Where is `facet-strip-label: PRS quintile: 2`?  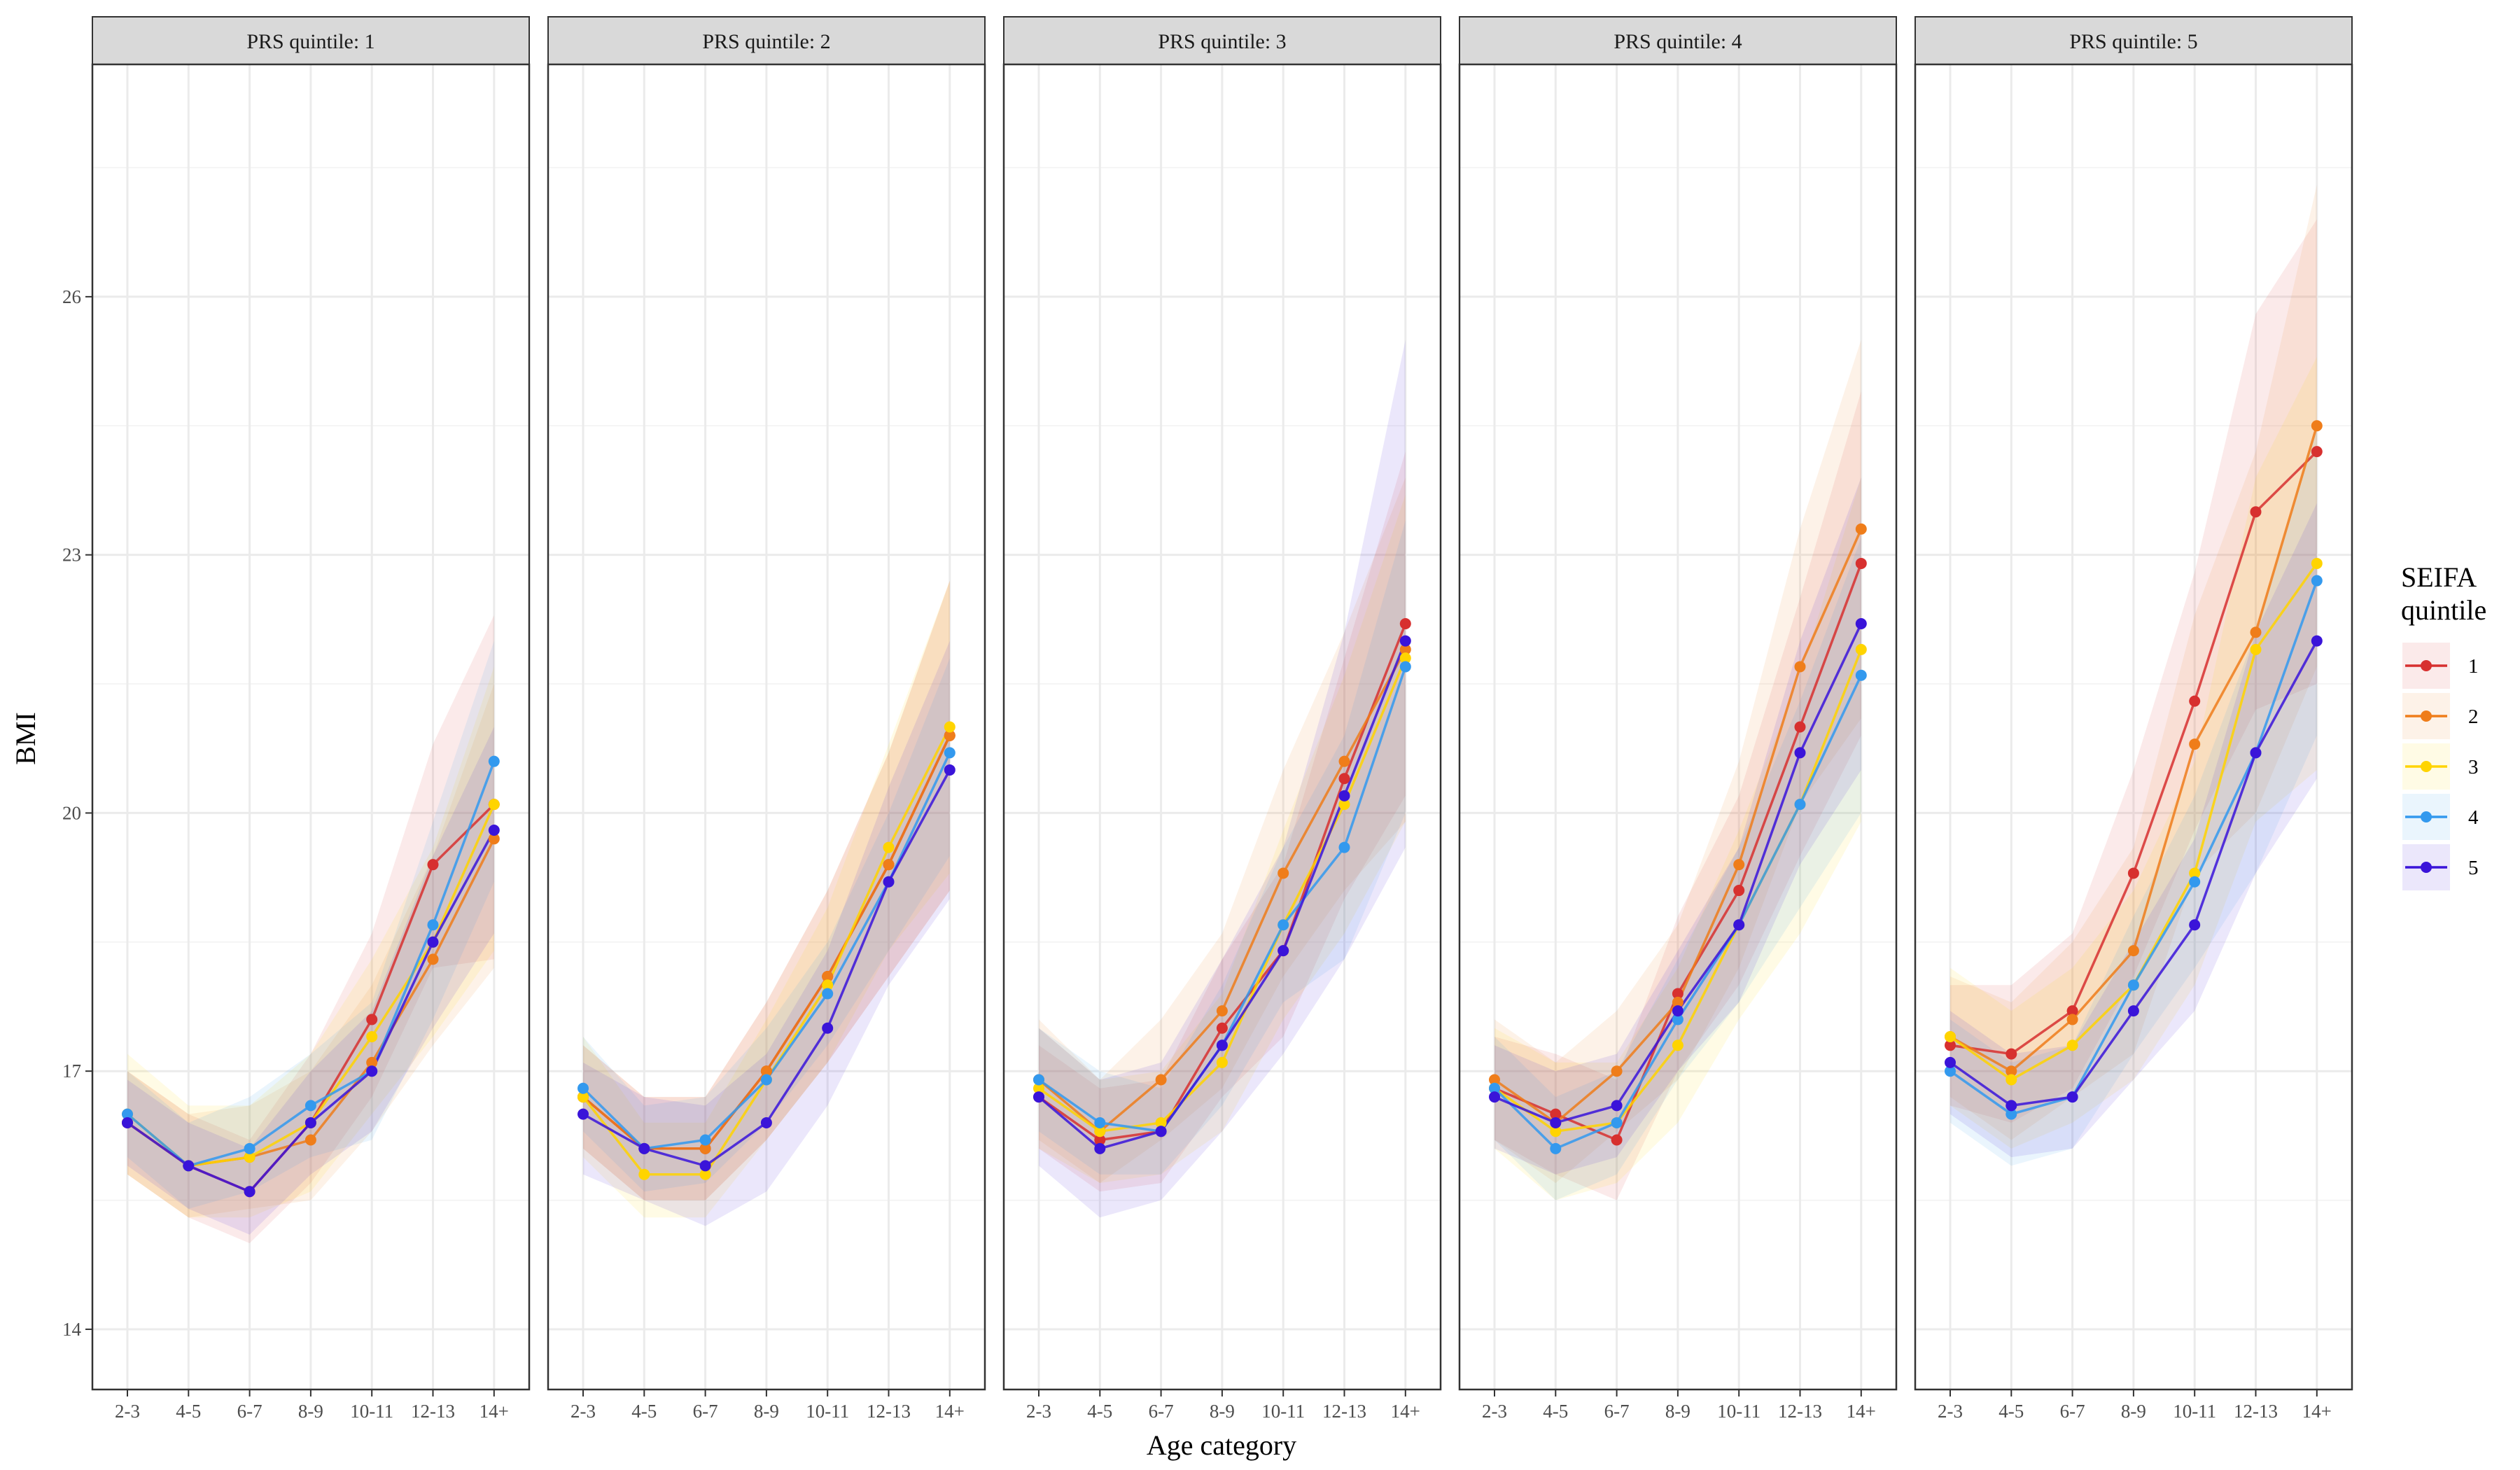 facet-strip-label: PRS quintile: 2 is located at coordinates (766, 41).